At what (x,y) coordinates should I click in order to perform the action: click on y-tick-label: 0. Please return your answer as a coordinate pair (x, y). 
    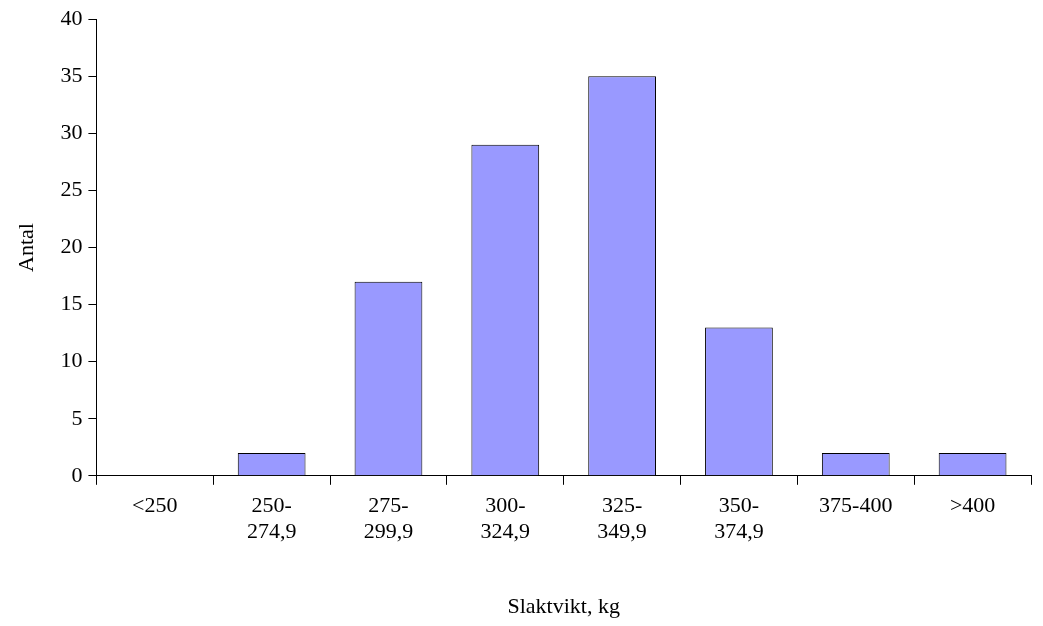
    Looking at the image, I should click on (77, 474).